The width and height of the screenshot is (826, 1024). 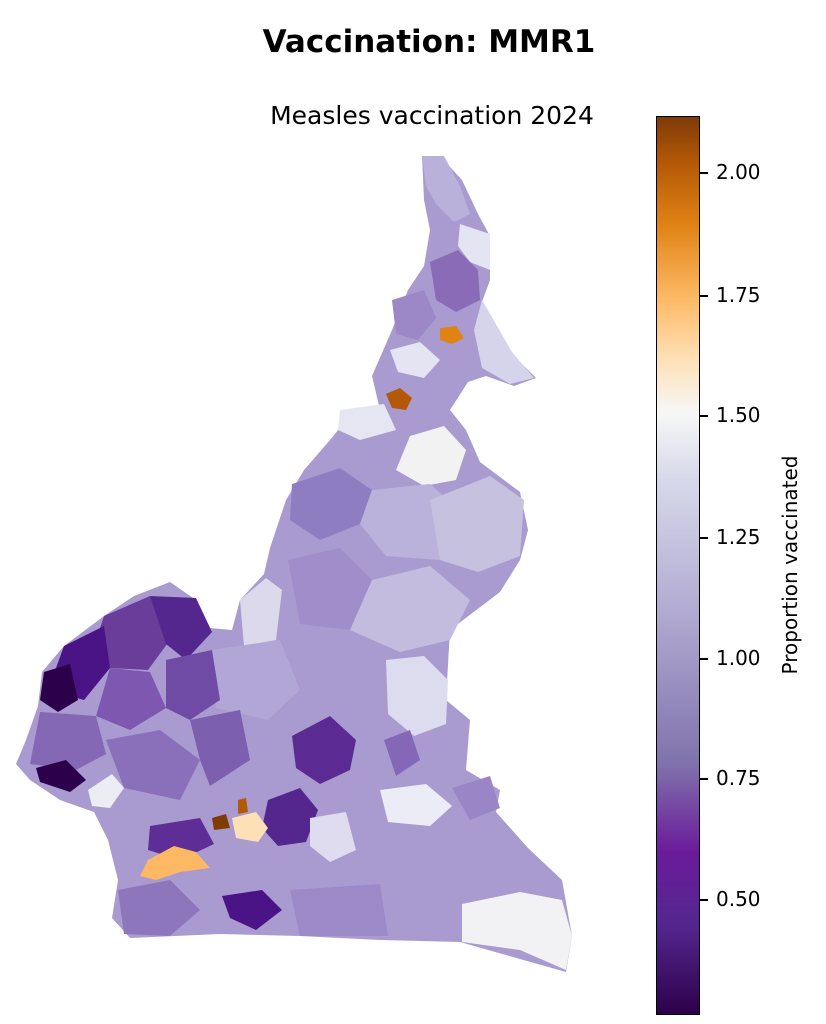 I want to click on region-centre-dark-b, so click(x=290, y=817).